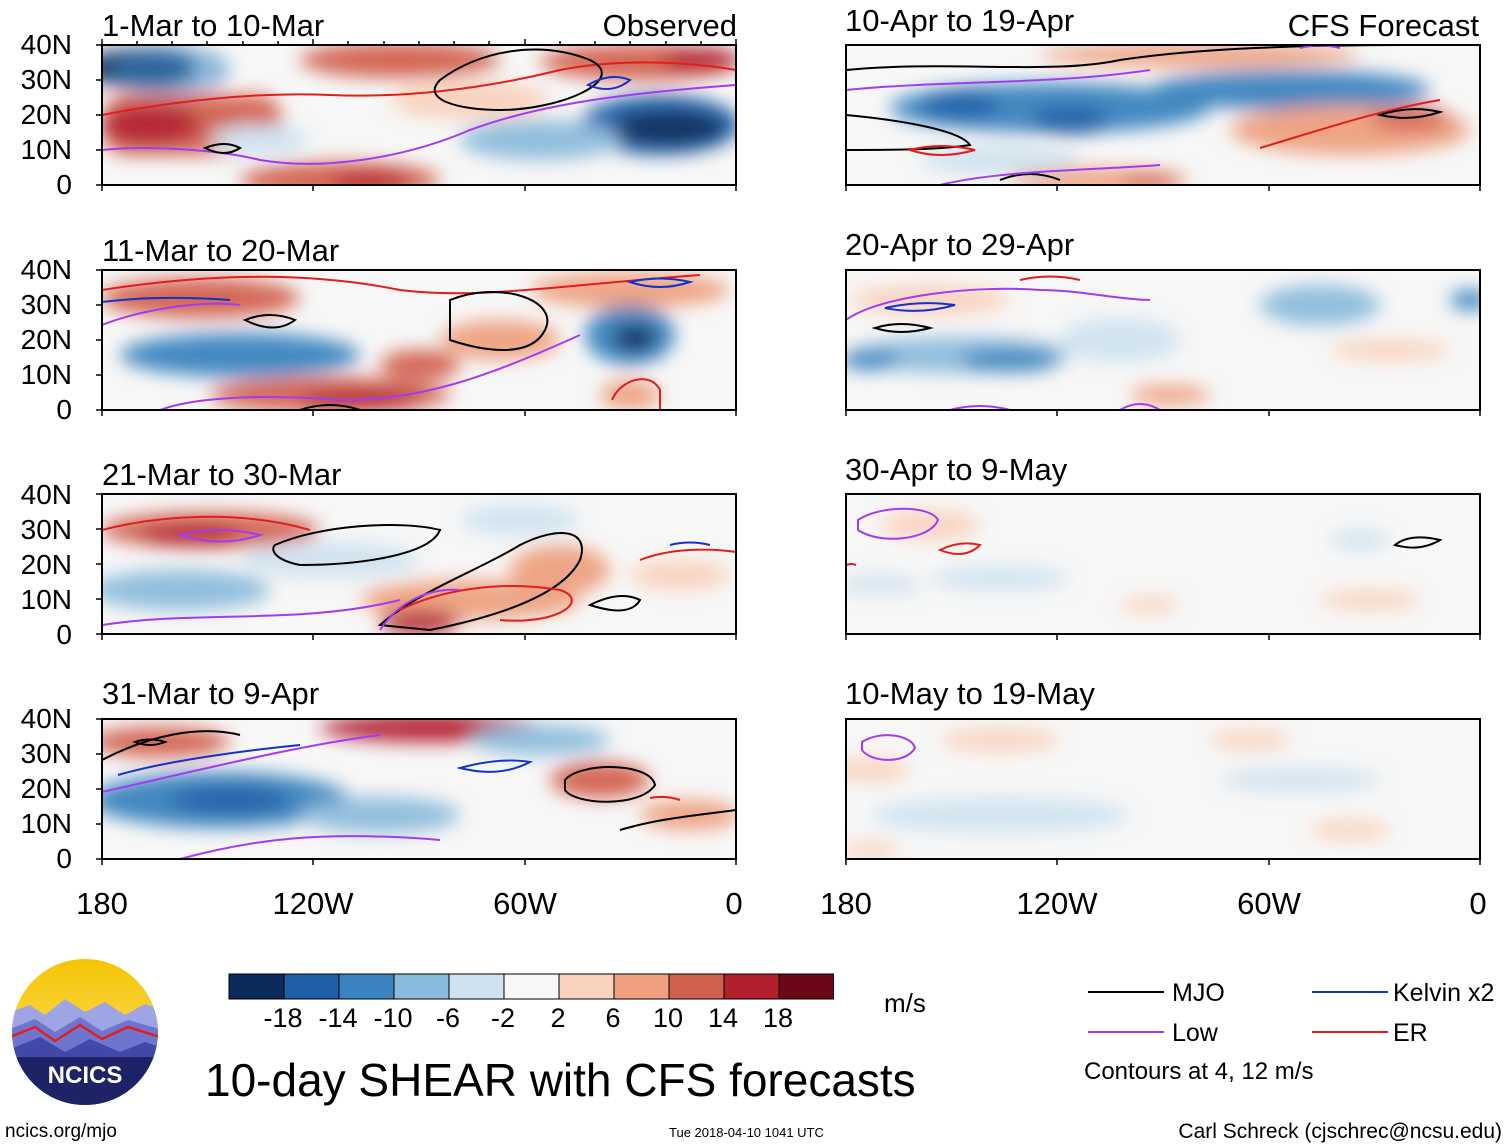 The width and height of the screenshot is (1510, 1147). Describe the element at coordinates (1383, 25) in the screenshot. I see `cfs-forecast-label: CFS Forecast` at that location.